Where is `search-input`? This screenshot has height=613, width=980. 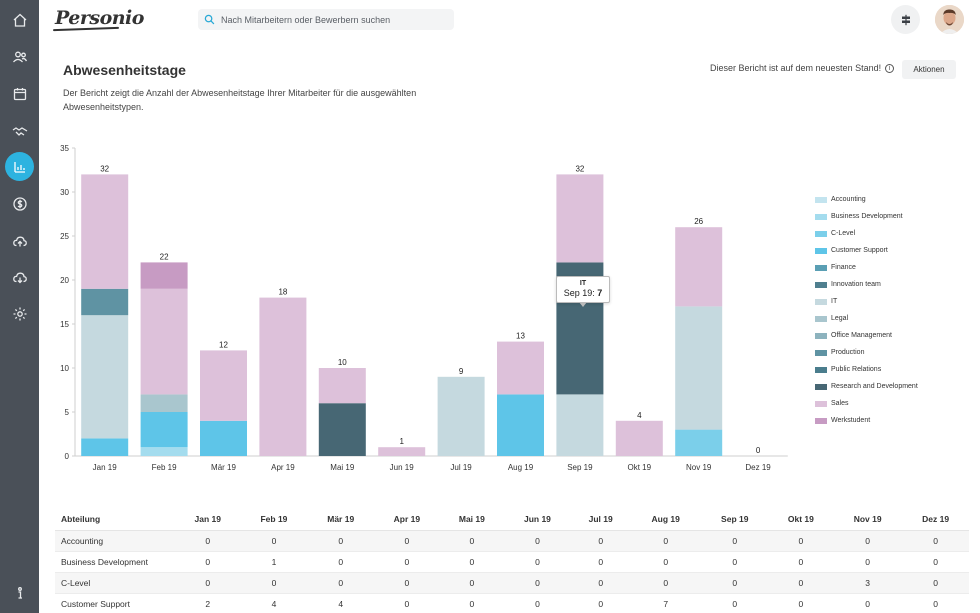
search-input is located at coordinates (331, 19).